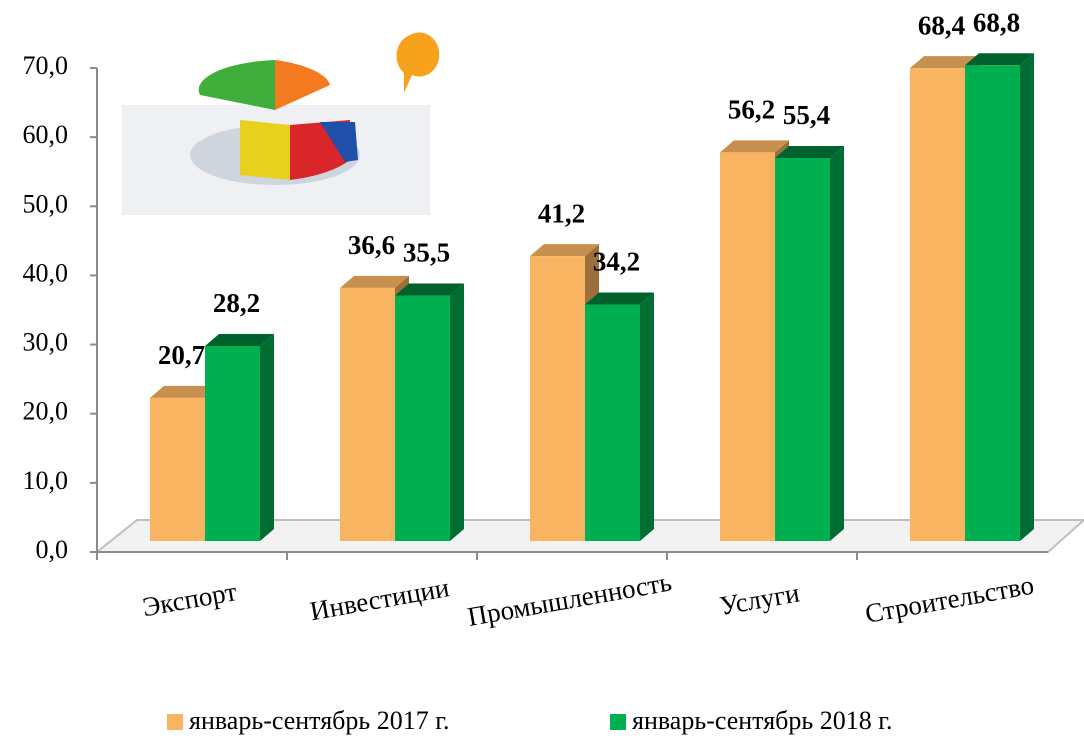 This screenshot has height=745, width=1084. I want to click on y-tick-label: 20,0, so click(46, 411).